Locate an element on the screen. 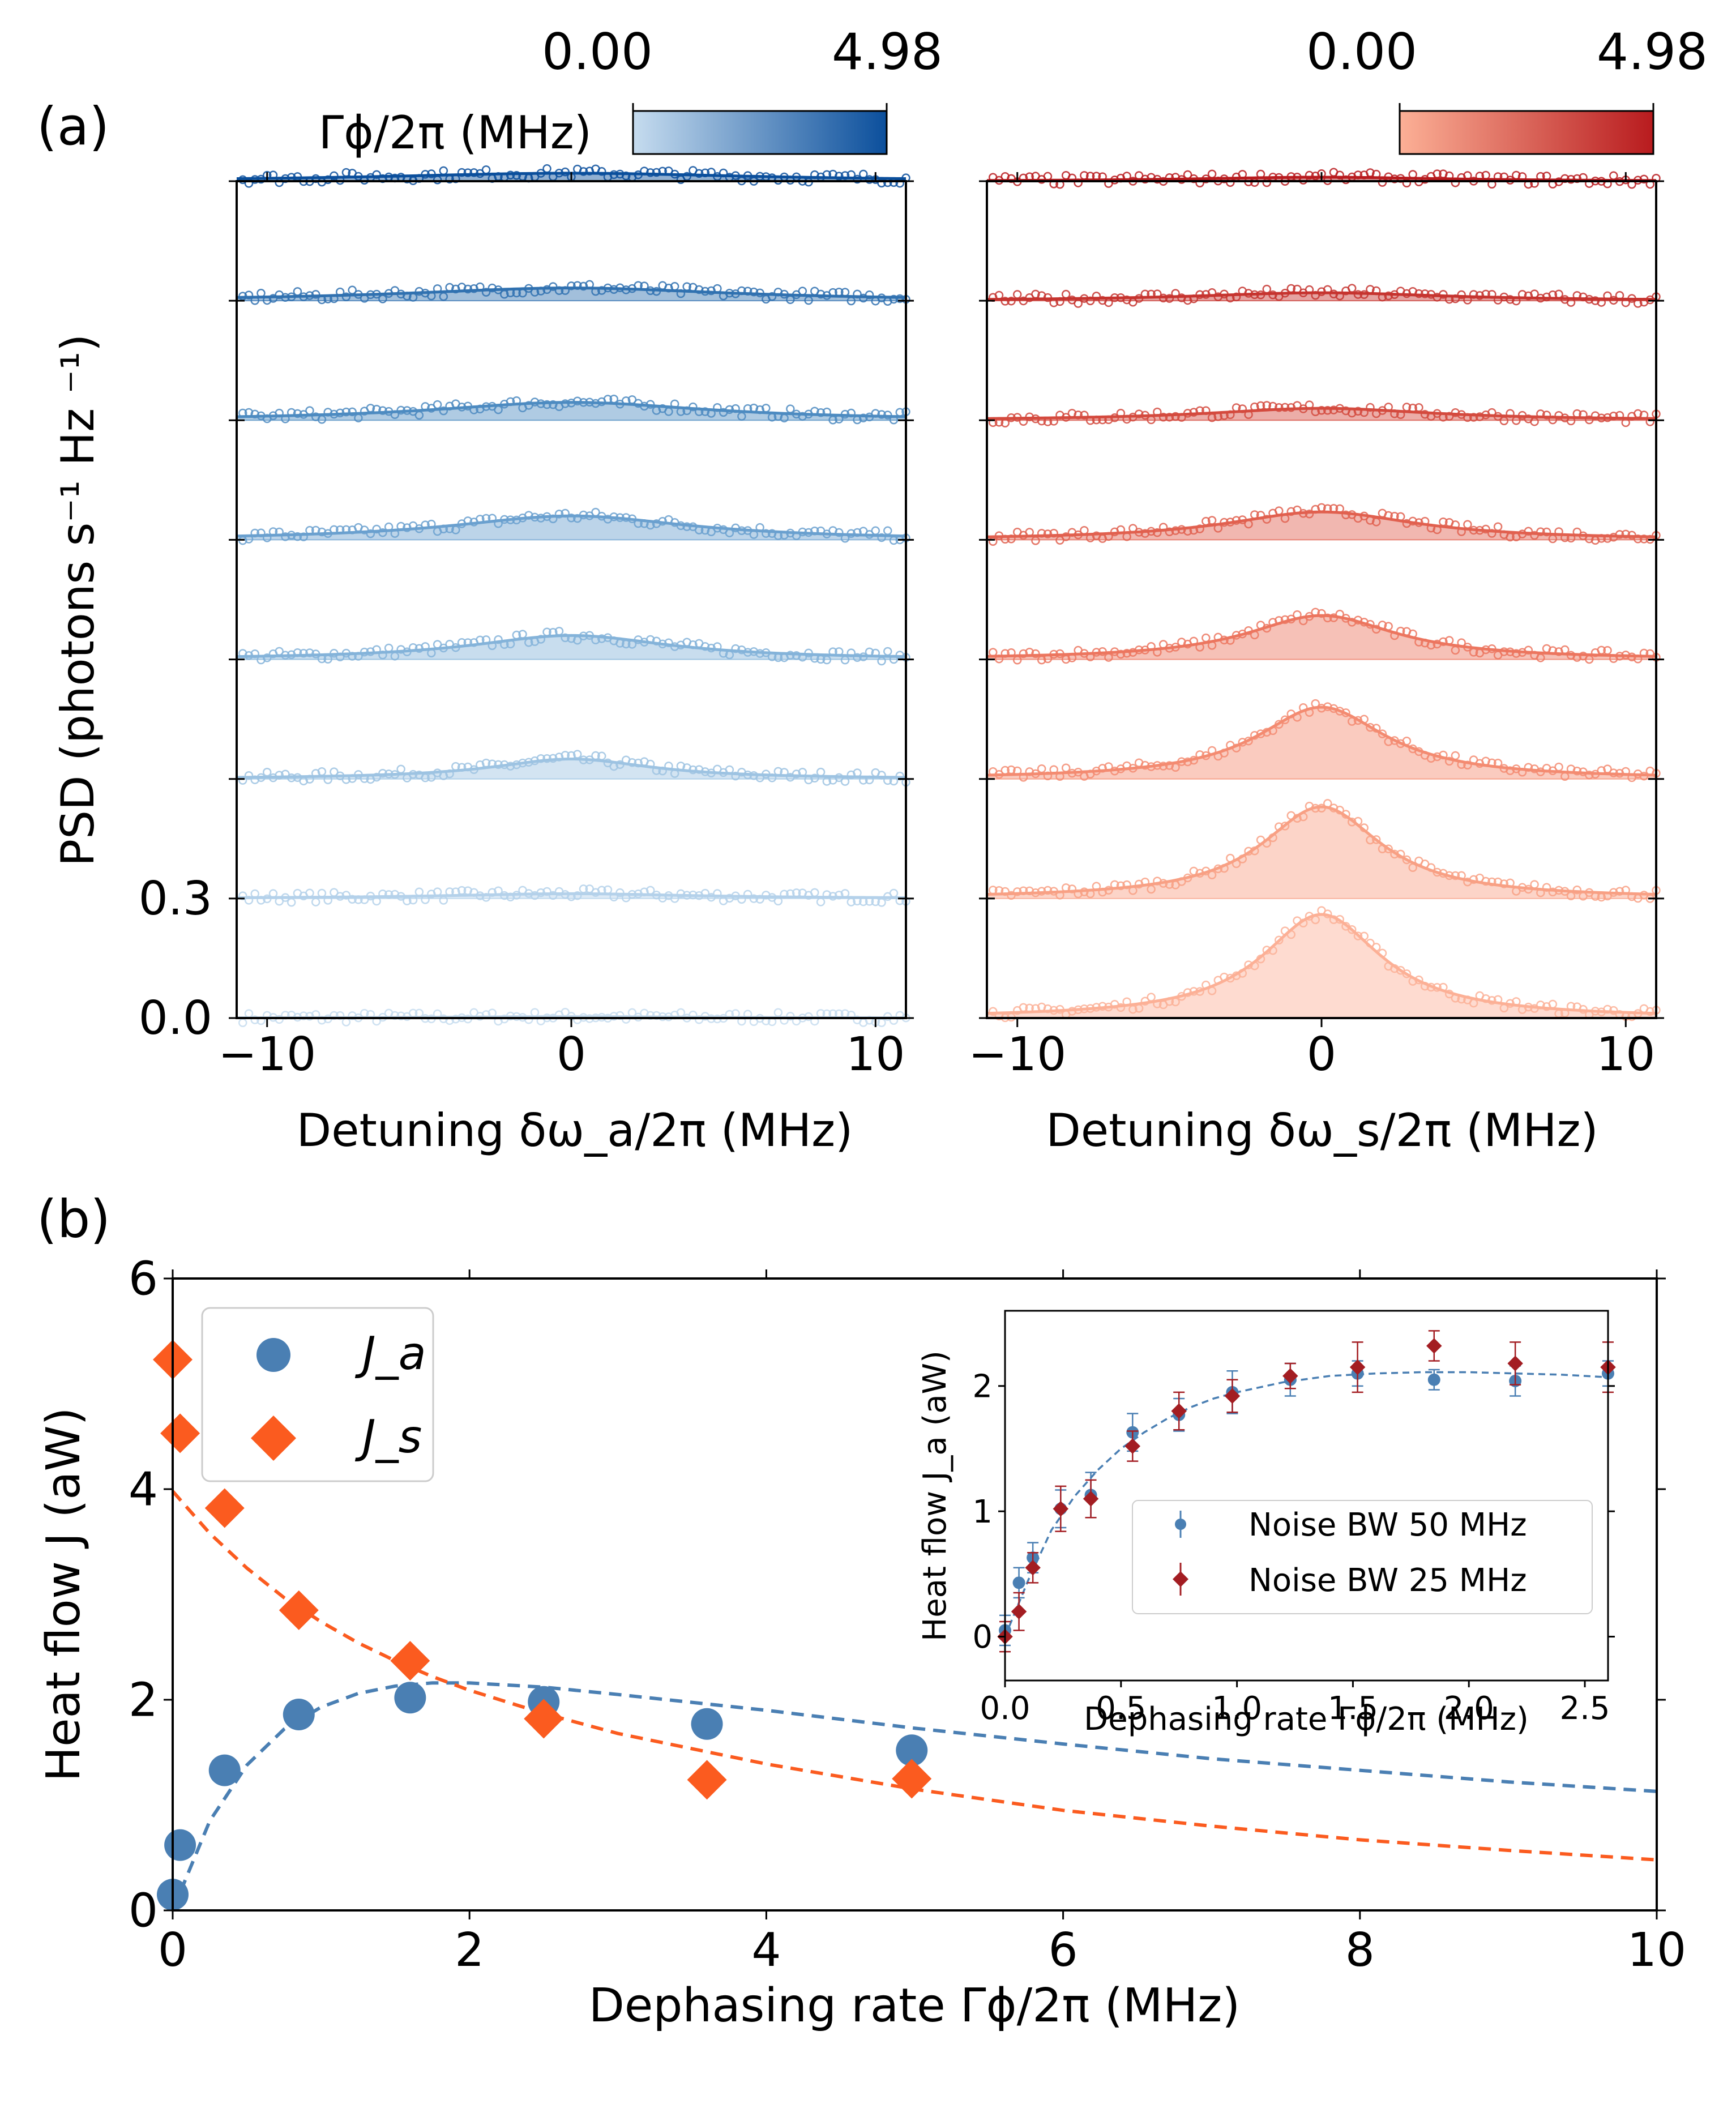 The height and width of the screenshot is (2108, 1736). xtick-label-3: 6 is located at coordinates (1063, 1950).